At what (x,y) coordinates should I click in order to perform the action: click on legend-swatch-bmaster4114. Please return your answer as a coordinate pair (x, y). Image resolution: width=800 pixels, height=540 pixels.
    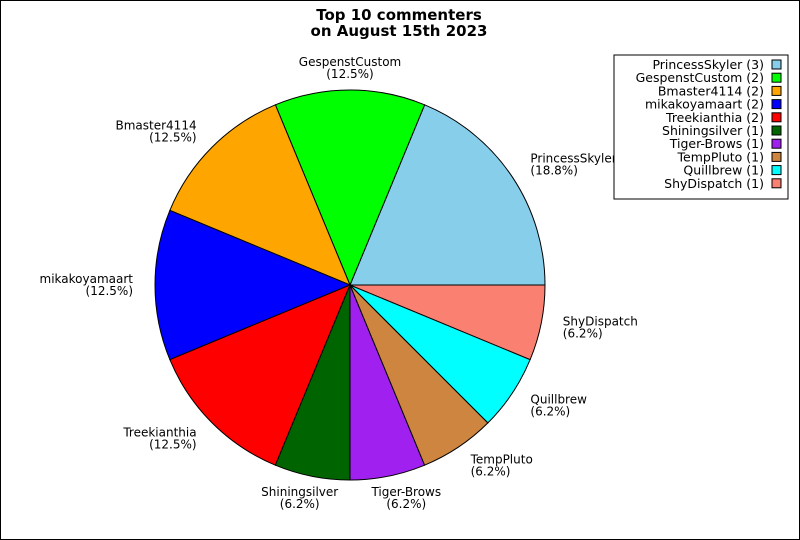
    Looking at the image, I should click on (776, 90).